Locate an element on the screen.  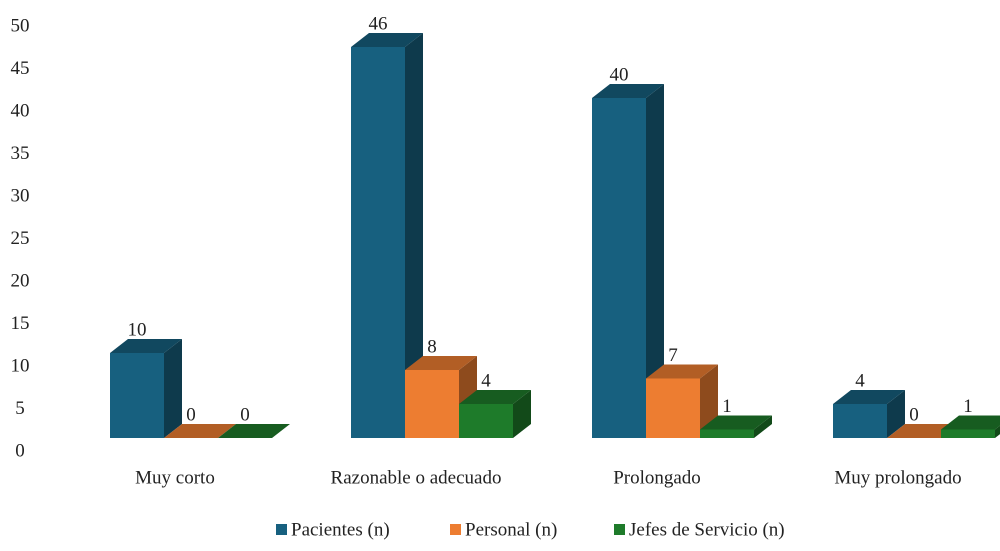
y-tick-label: 15 is located at coordinates (20, 323).